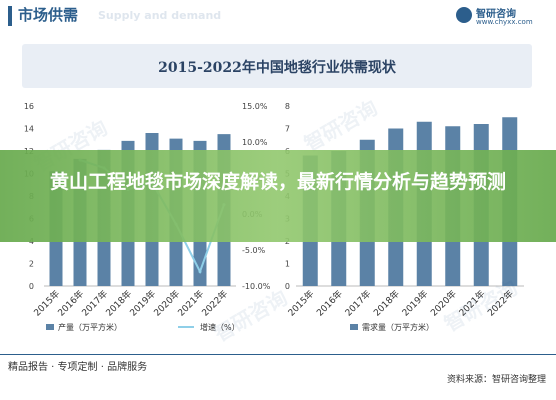 Image resolution: width=556 pixels, height=400 pixels. What do you see at coordinates (10, 16) in the screenshot?
I see `header-accent-bar` at bounding box center [10, 16].